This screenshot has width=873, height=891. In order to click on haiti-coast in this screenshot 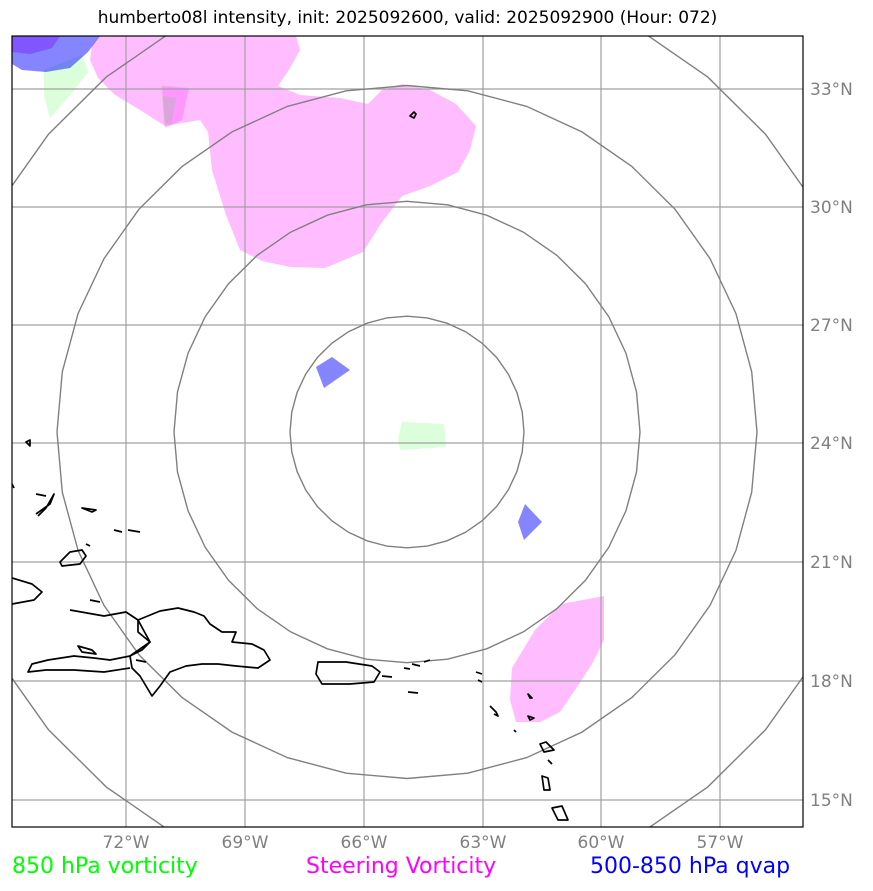, I will do `click(89, 641)`.